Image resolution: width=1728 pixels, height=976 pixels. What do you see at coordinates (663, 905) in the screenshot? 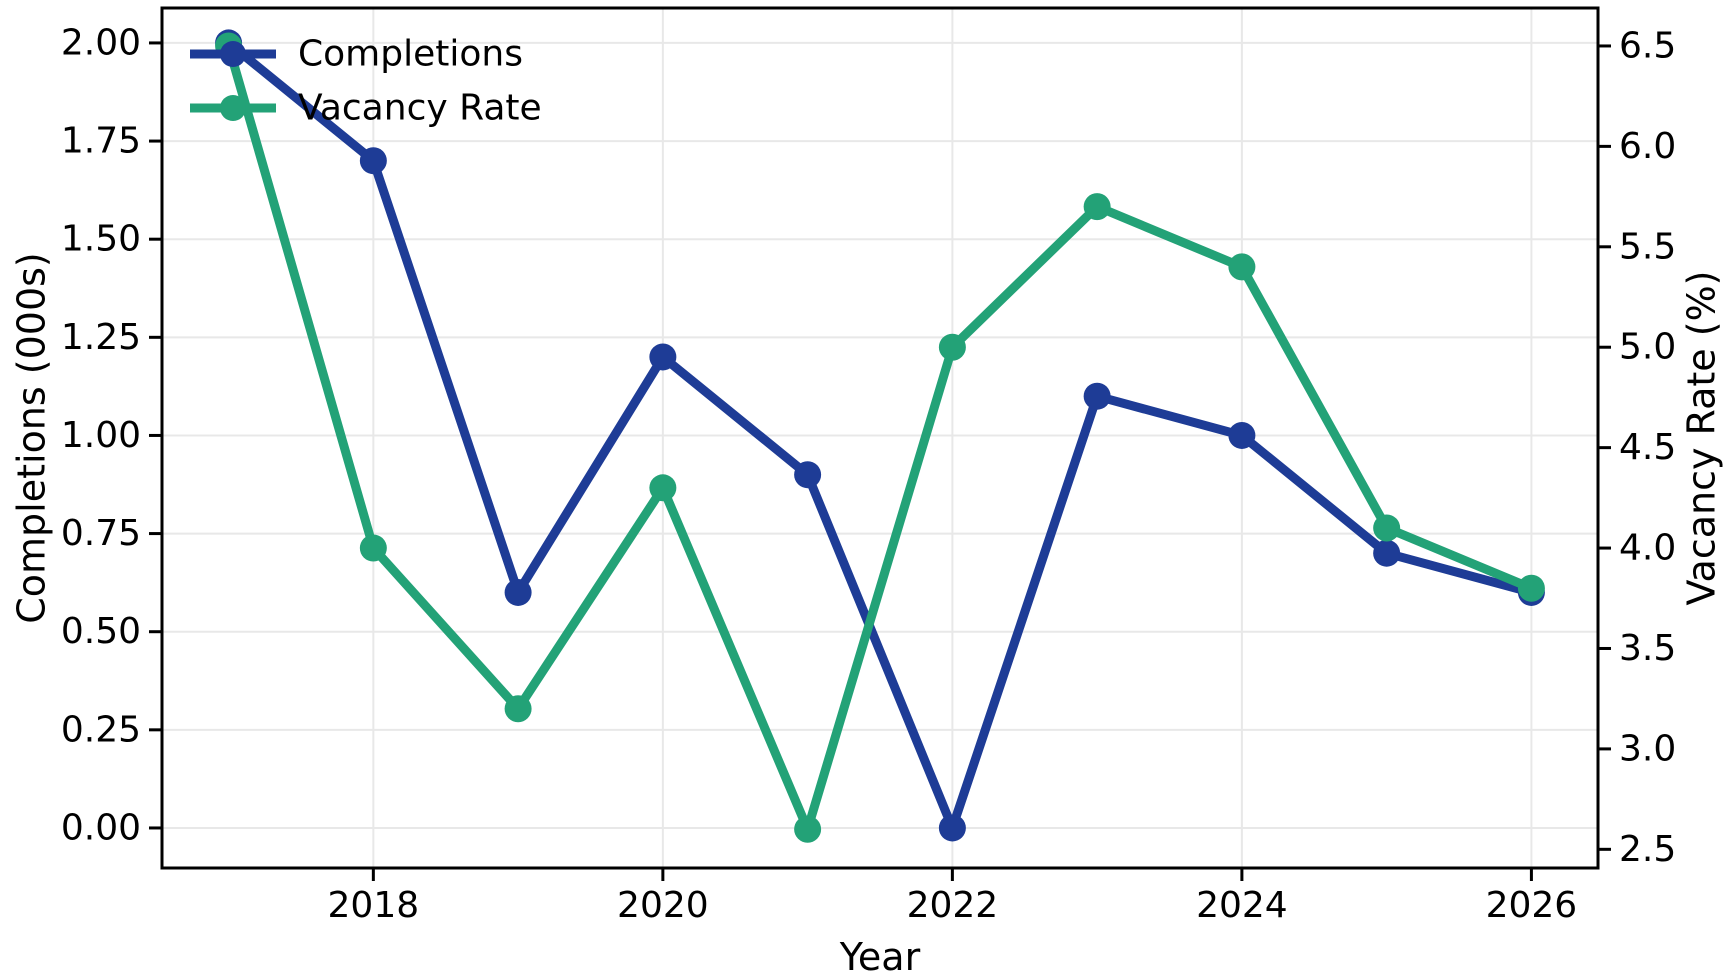
I see `x-tick-label: 2020` at bounding box center [663, 905].